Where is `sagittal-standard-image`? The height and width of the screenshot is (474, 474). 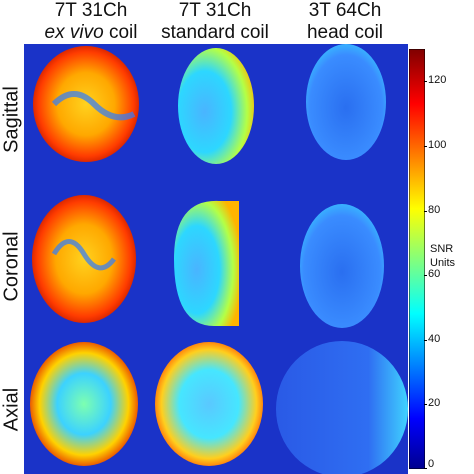 sagittal-standard-image is located at coordinates (216, 106).